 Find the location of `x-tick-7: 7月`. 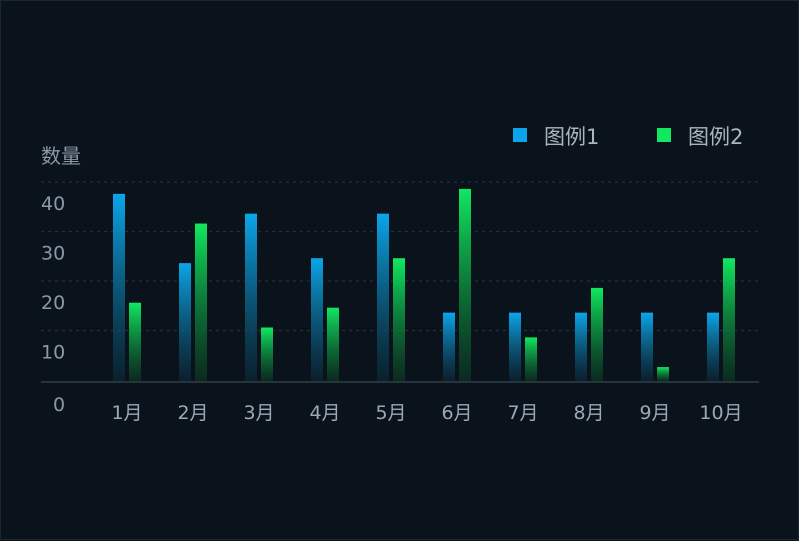

x-tick-7: 7月 is located at coordinates (522, 413).